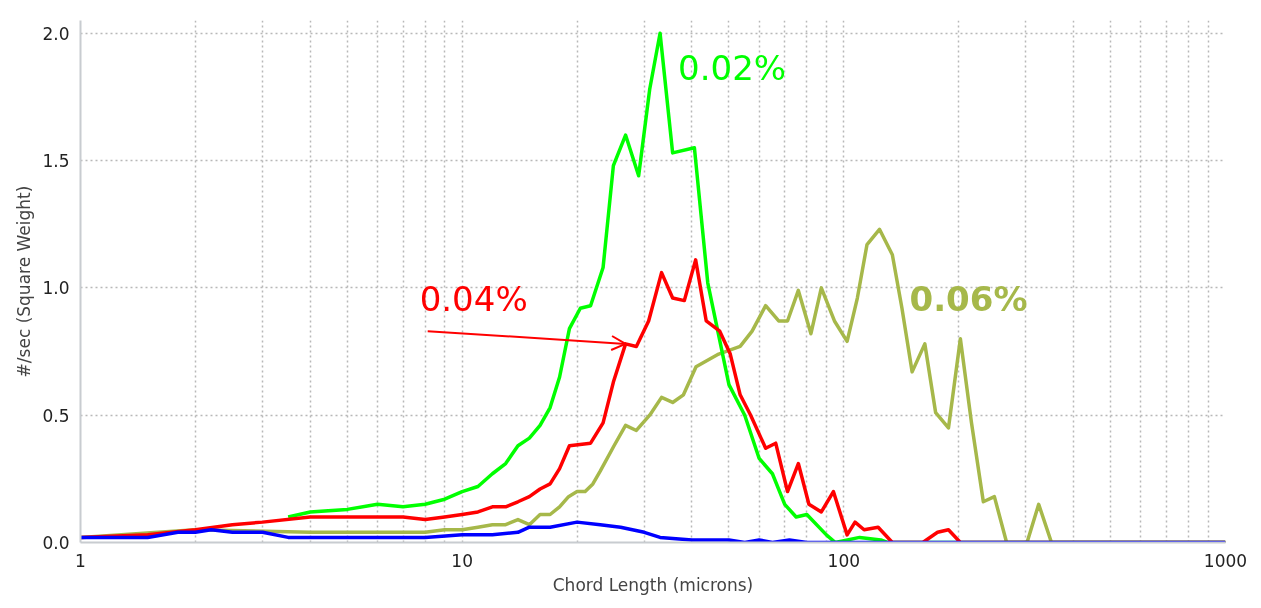  I want to click on y-tick-label: 1.0, so click(56, 288).